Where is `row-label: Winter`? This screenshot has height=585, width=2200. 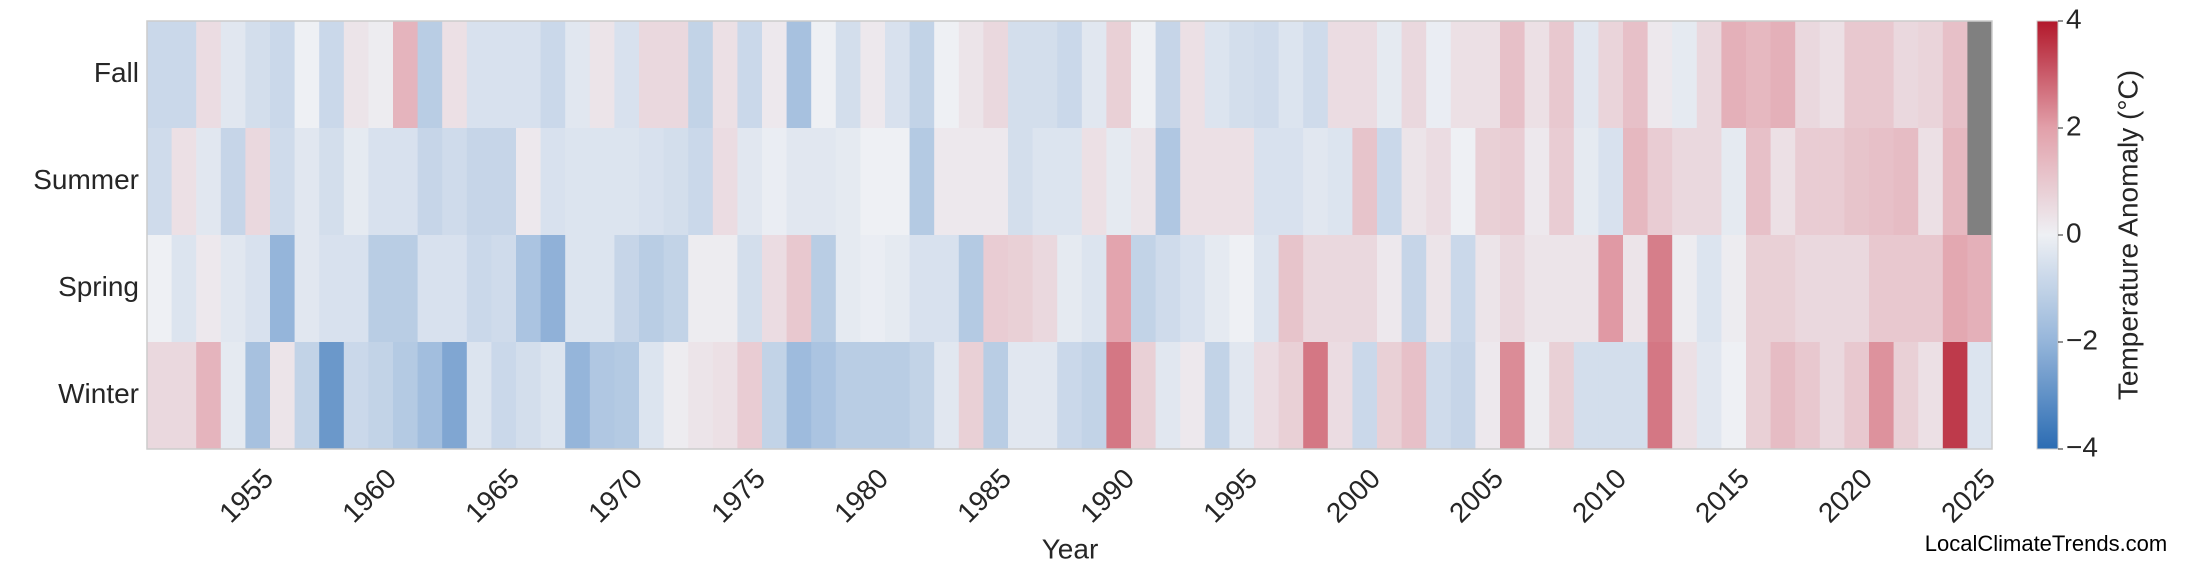 row-label: Winter is located at coordinates (98, 393).